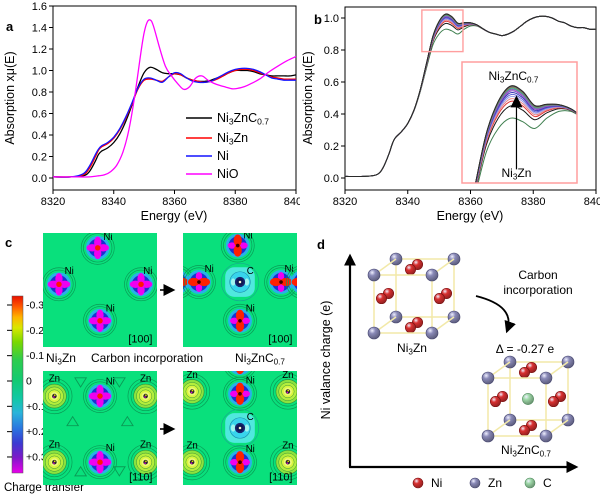 Image resolution: width=600 pixels, height=501 pixels. Describe the element at coordinates (418, 483) in the screenshot. I see `legend-dot-ni` at that location.